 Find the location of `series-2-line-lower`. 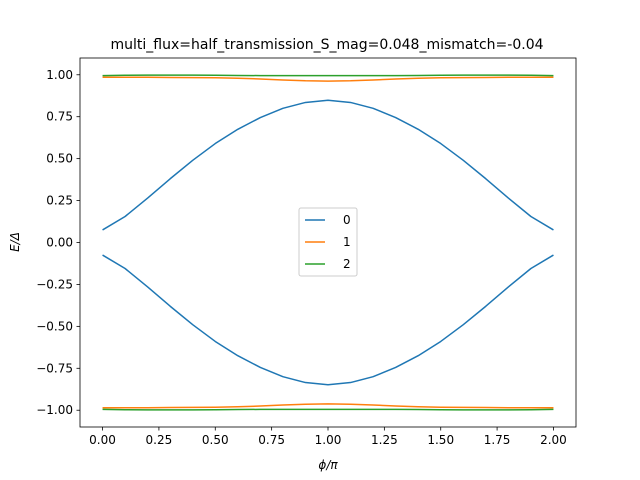

series-2-line-lower is located at coordinates (328, 409).